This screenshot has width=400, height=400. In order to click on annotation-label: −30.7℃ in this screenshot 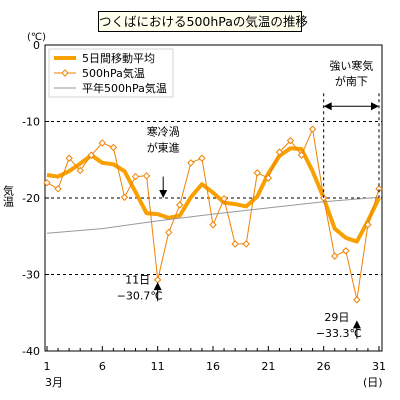, I will do `click(140, 295)`.